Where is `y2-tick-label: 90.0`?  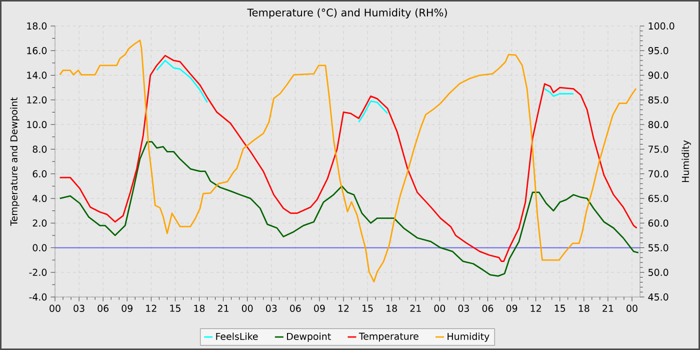
y2-tick-label: 90.0 is located at coordinates (658, 75).